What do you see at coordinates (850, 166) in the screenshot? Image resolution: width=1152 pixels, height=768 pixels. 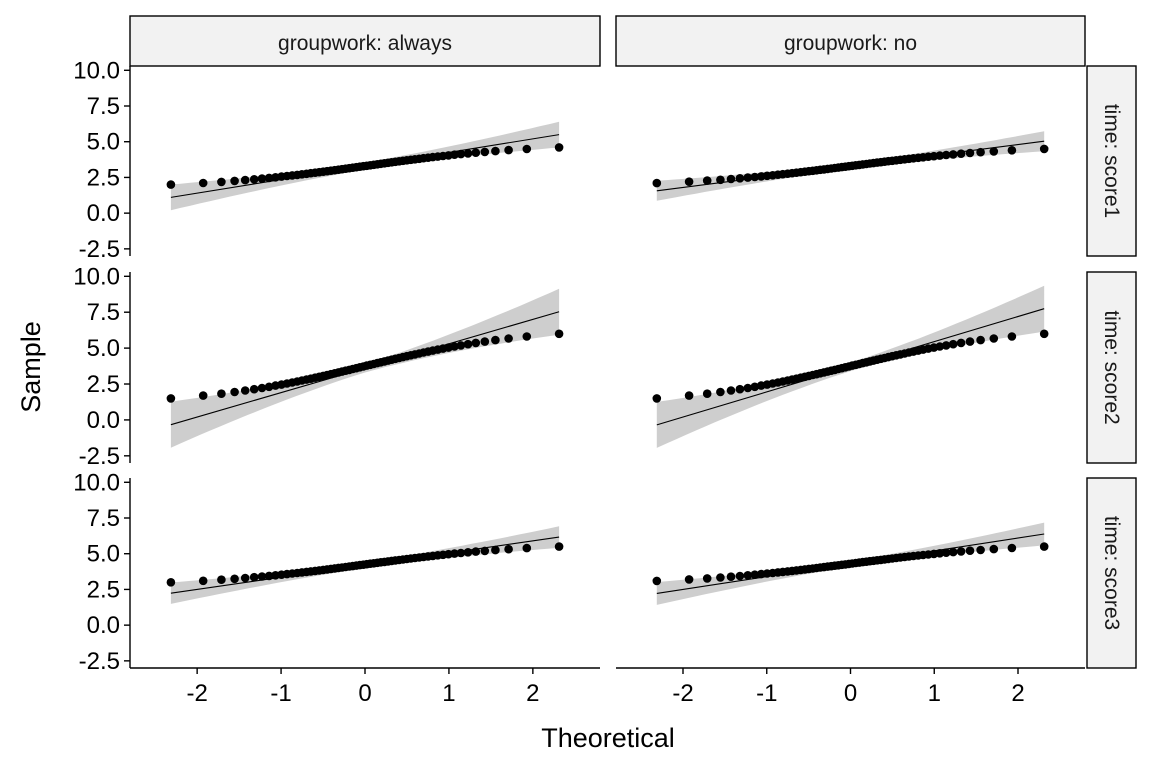 I see `panel-r0-c1` at bounding box center [850, 166].